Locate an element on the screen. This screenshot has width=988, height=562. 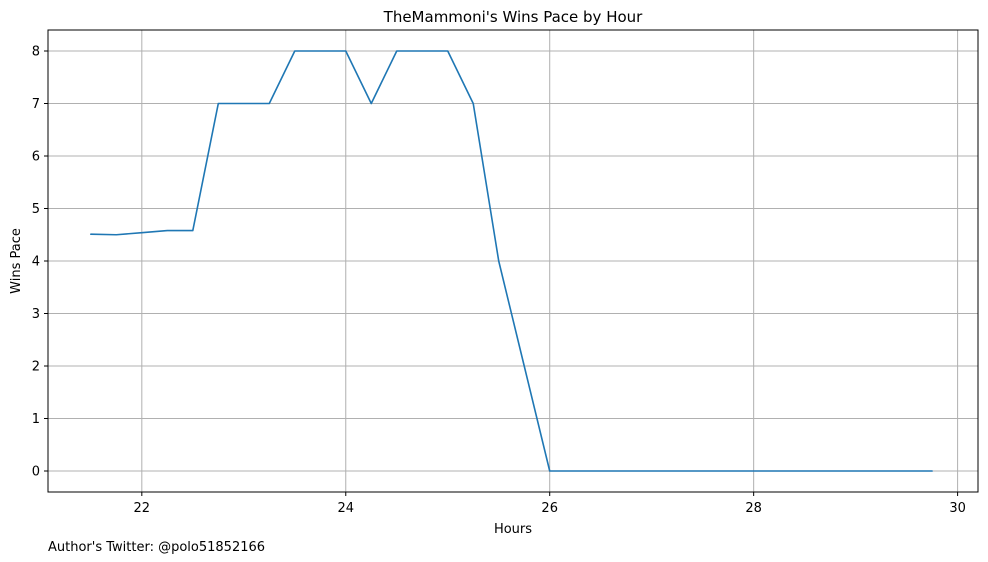
y-tick-label: 2 is located at coordinates (36, 367).